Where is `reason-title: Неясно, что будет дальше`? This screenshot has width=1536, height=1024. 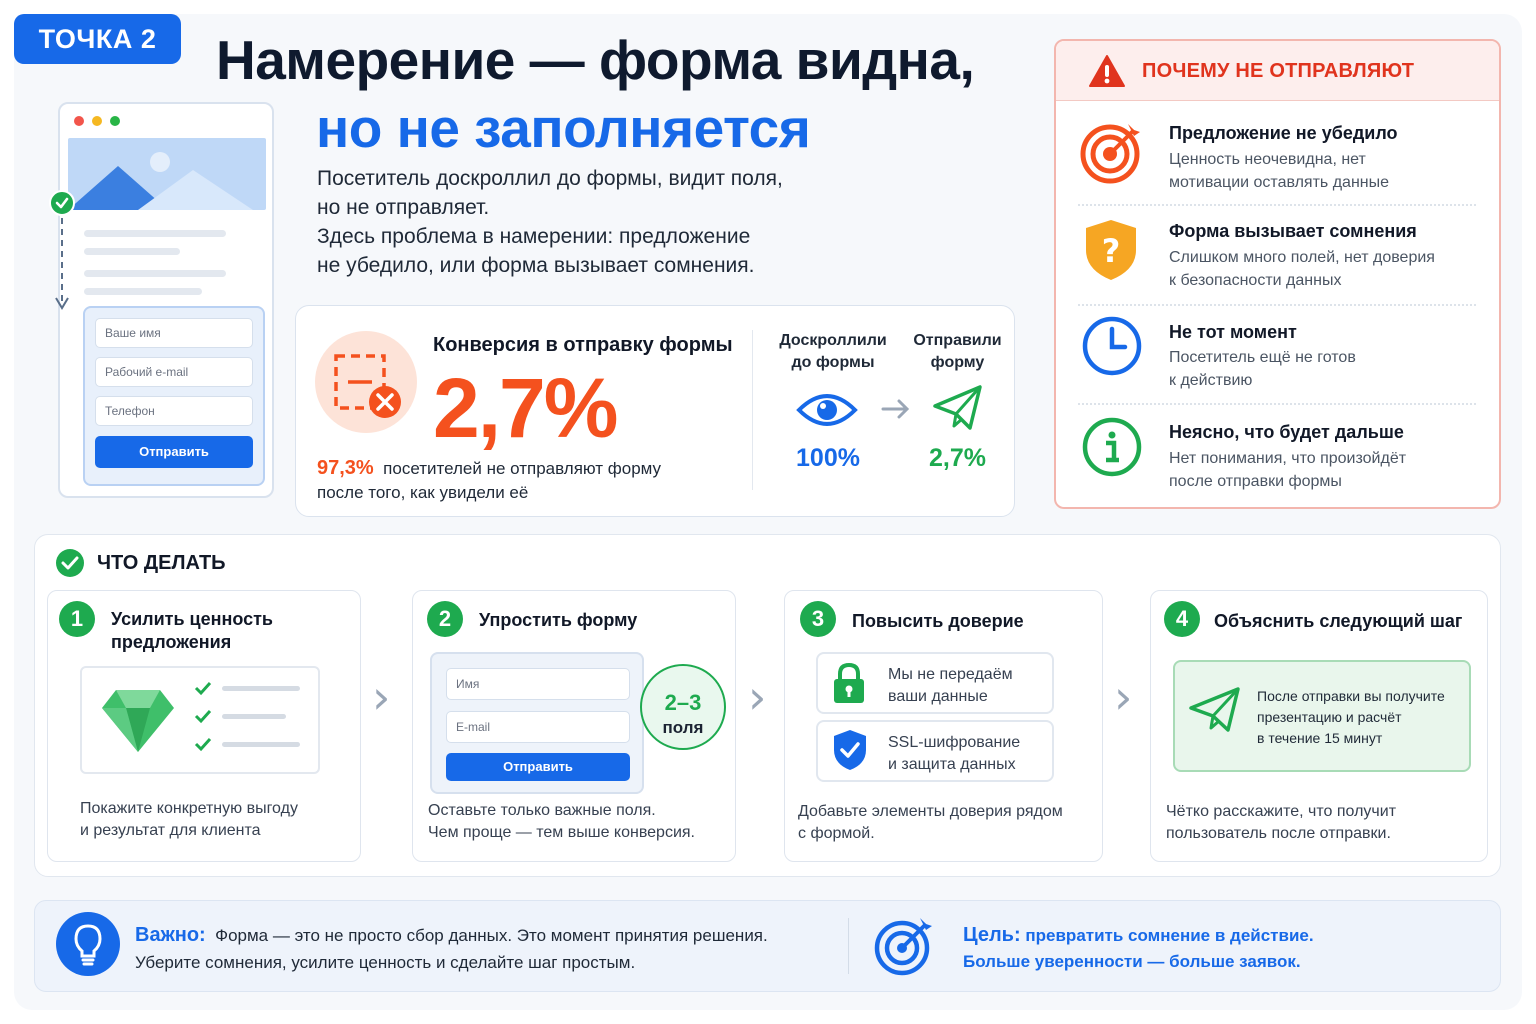 reason-title: Неясно, что будет дальше is located at coordinates (1286, 432).